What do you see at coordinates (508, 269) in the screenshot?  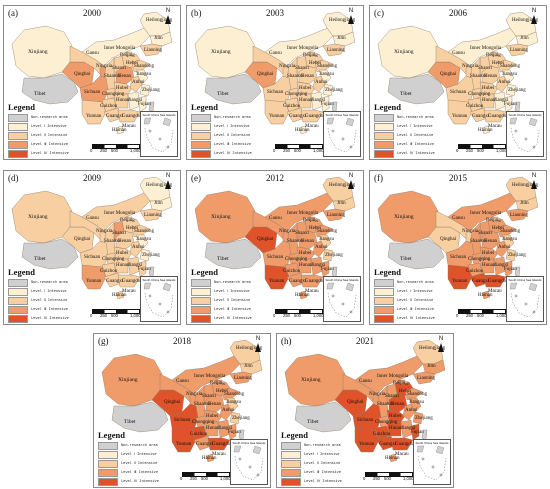 I see `province-fujian` at bounding box center [508, 269].